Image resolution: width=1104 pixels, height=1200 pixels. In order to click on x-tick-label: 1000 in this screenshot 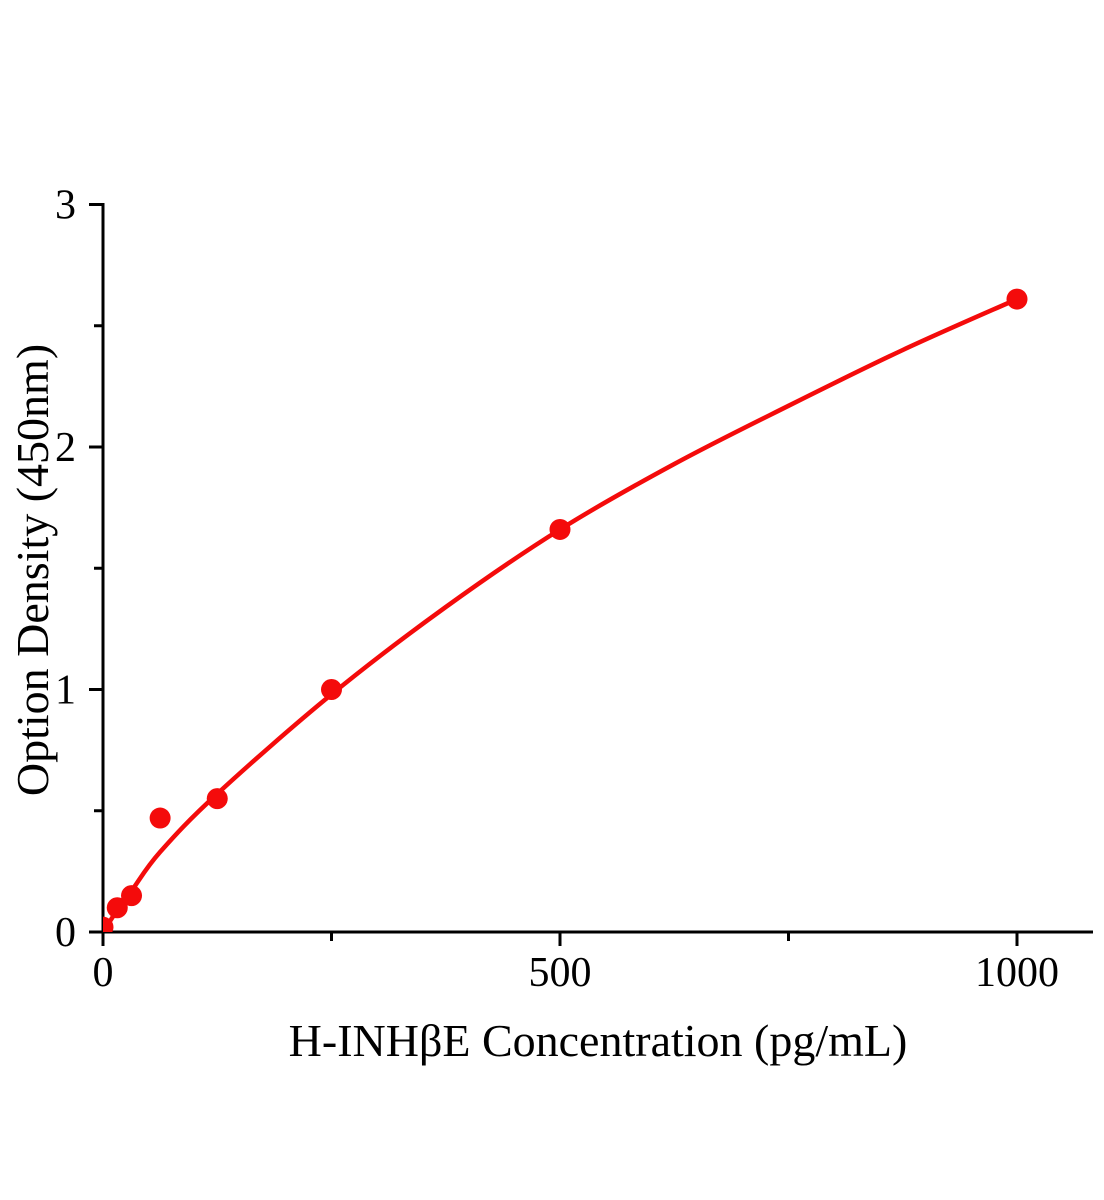, I will do `click(1017, 973)`.